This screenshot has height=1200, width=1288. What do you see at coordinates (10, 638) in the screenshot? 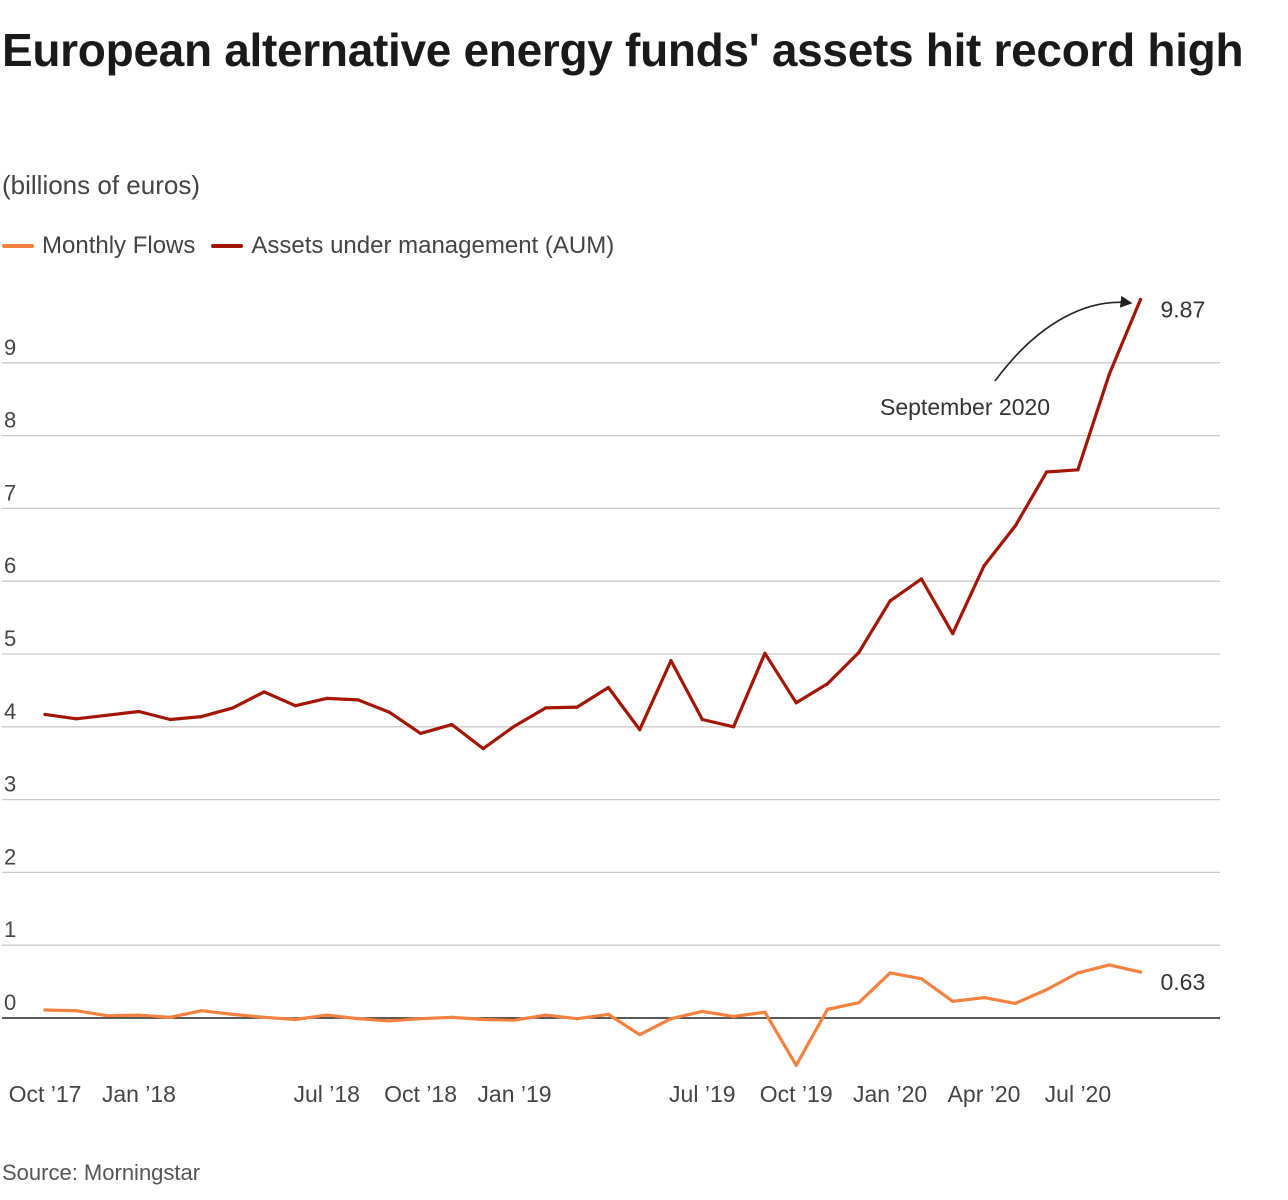
I see `y-tick-label-5: 5` at bounding box center [10, 638].